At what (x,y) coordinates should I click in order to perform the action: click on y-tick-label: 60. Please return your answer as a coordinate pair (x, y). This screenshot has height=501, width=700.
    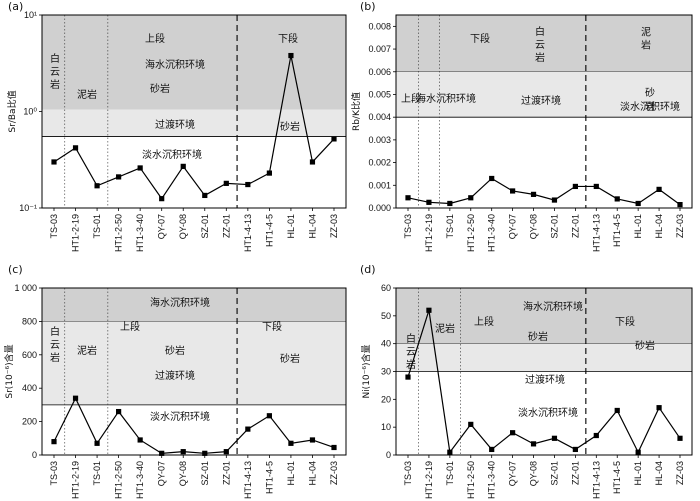
    Looking at the image, I should click on (386, 288).